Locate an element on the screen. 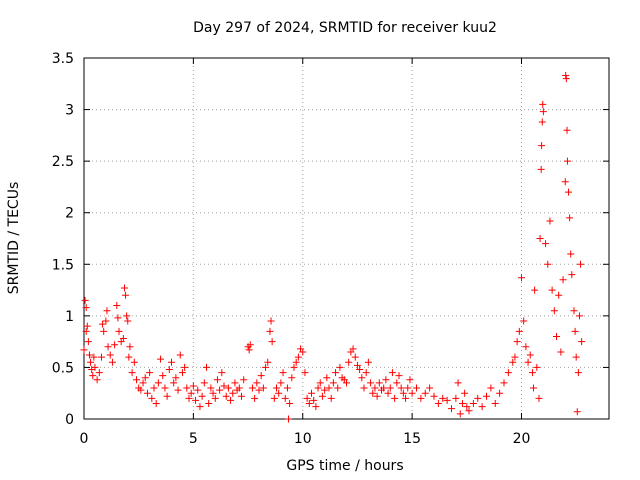 The image size is (640, 480). y-tick-label: 2 is located at coordinates (69, 214).